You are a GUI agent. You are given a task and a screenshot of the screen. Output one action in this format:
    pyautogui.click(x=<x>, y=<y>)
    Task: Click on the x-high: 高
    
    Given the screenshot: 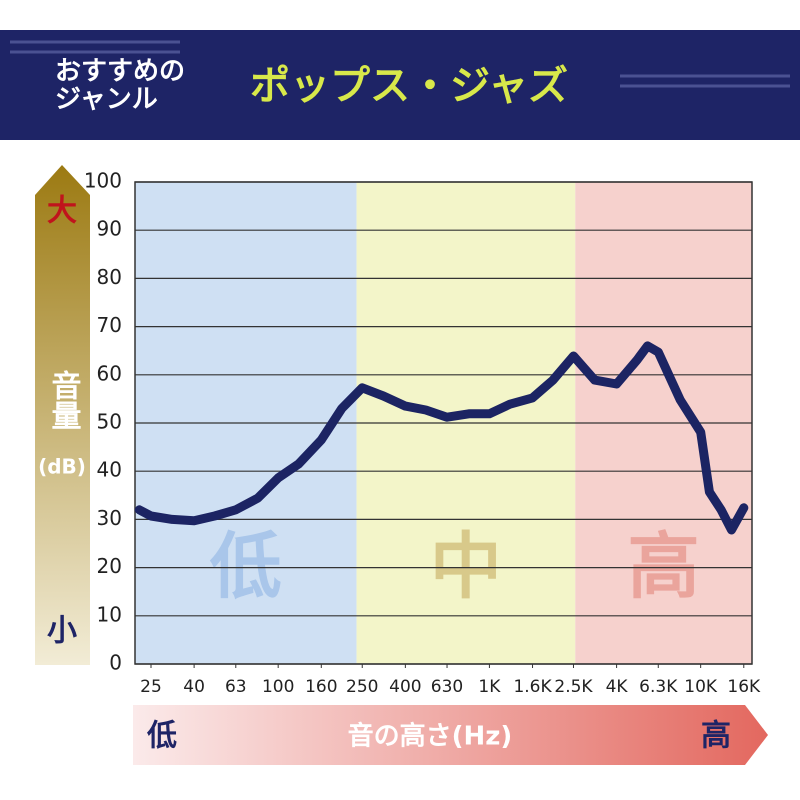 What is the action you would take?
    pyautogui.click(x=716, y=736)
    